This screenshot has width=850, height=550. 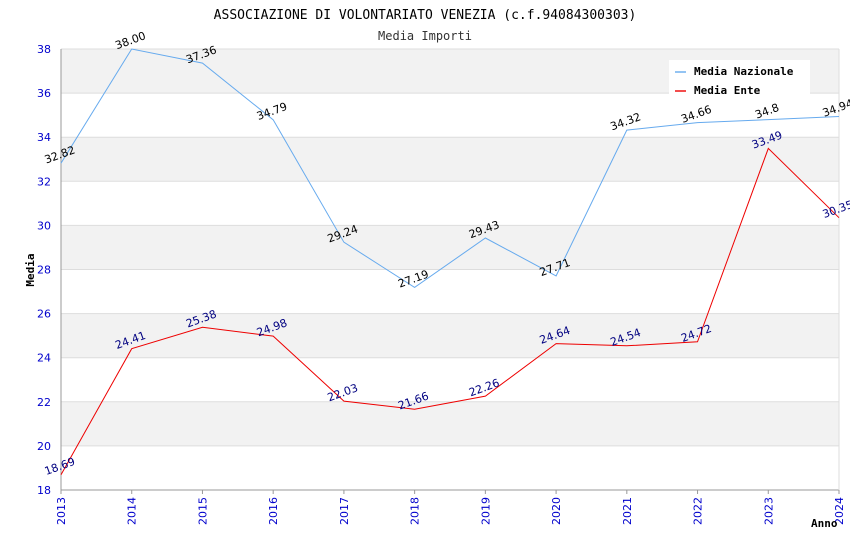 What do you see at coordinates (44, 93) in the screenshot?
I see `y-tick-label: 36` at bounding box center [44, 93].